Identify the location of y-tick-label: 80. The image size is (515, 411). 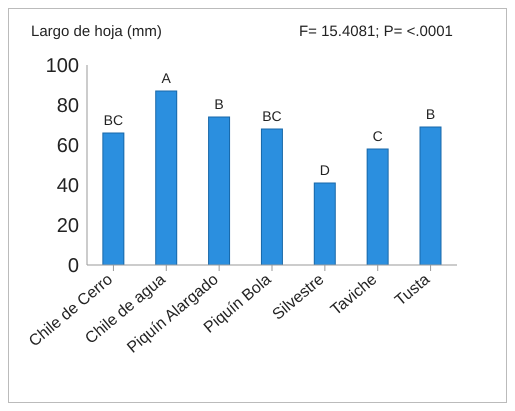
(67, 106).